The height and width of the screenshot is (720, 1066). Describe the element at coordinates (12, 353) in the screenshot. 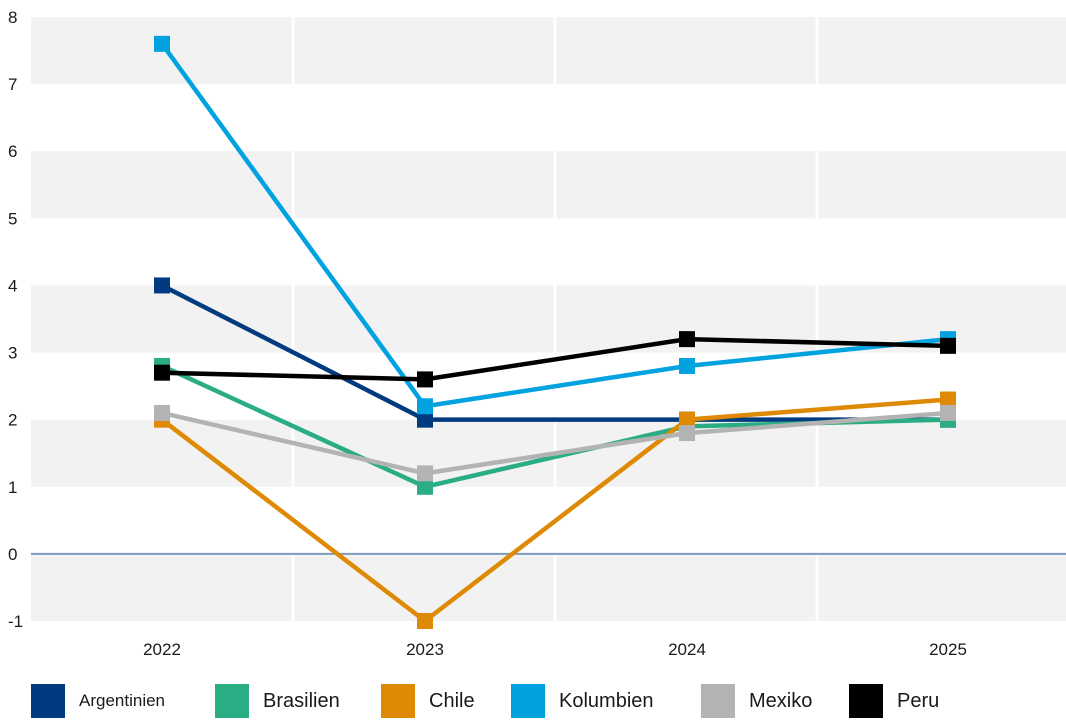

I see `y-tick-label: 3` at that location.